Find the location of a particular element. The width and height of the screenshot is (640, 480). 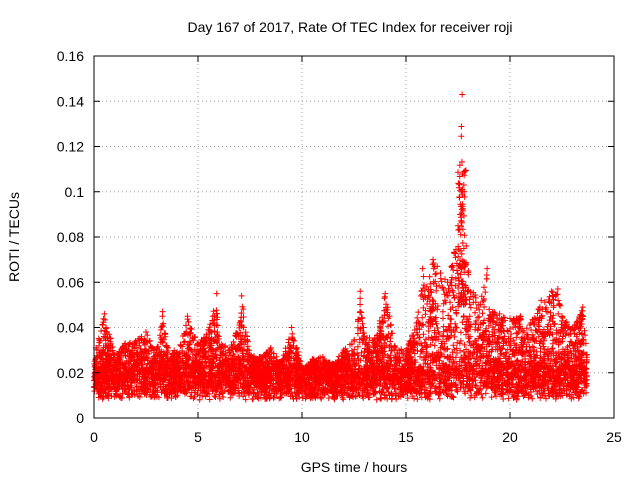

x-tick-label: 5 is located at coordinates (198, 437).